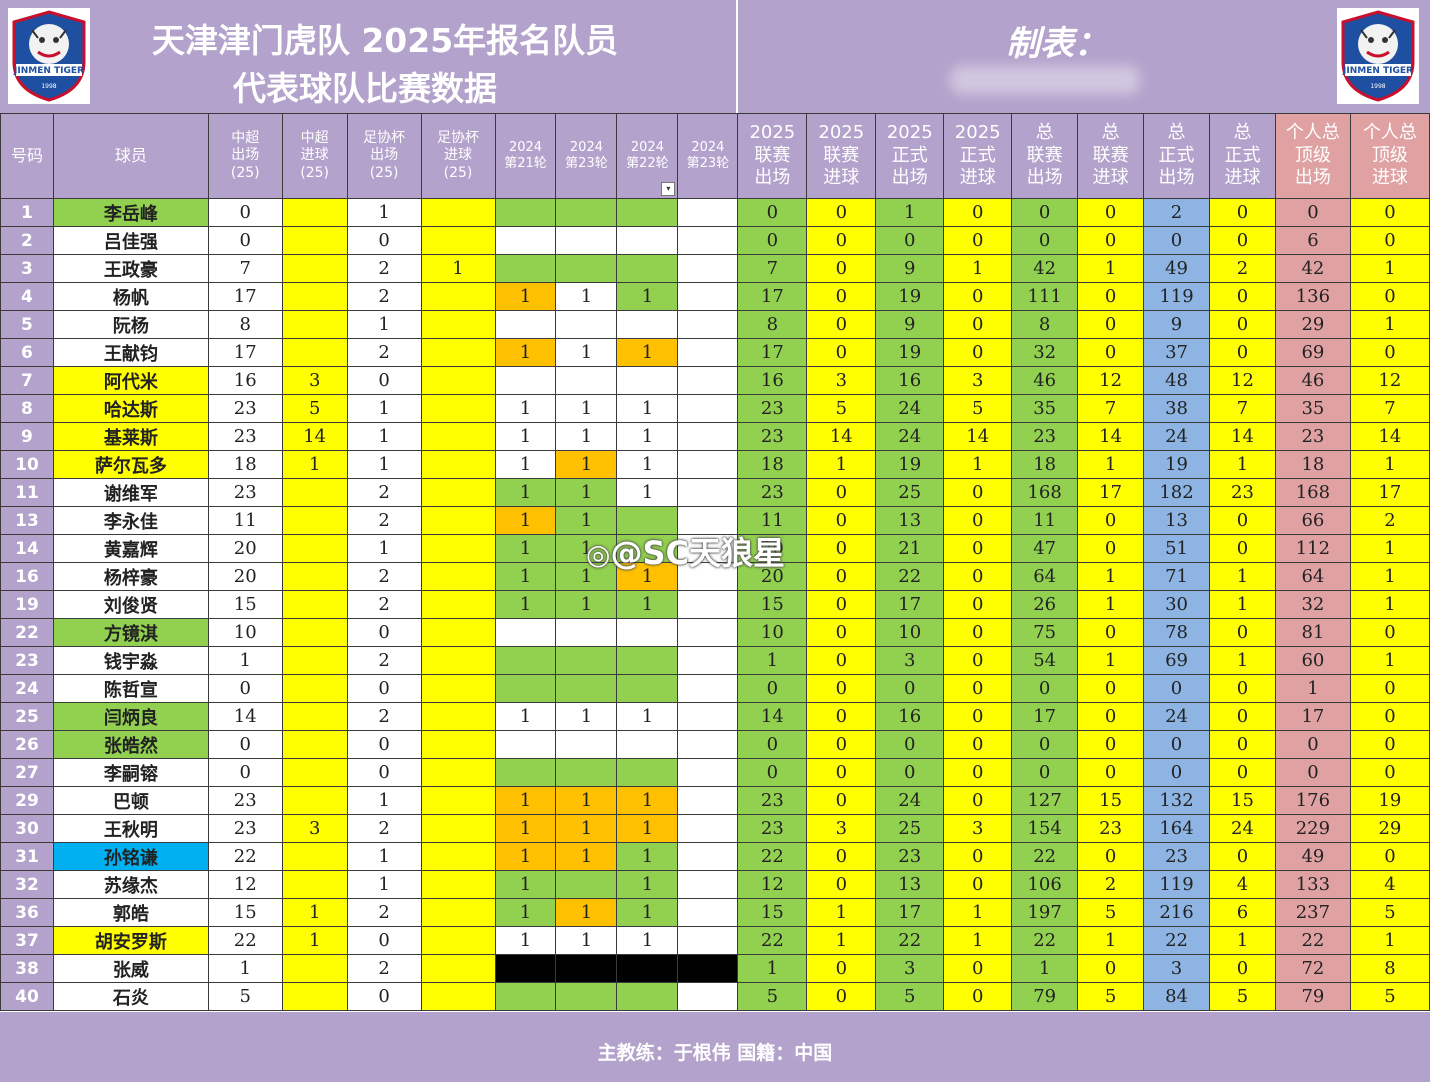 The image size is (1430, 1087). What do you see at coordinates (1312, 632) in the screenshot?
I see `stat-cell: 81` at bounding box center [1312, 632].